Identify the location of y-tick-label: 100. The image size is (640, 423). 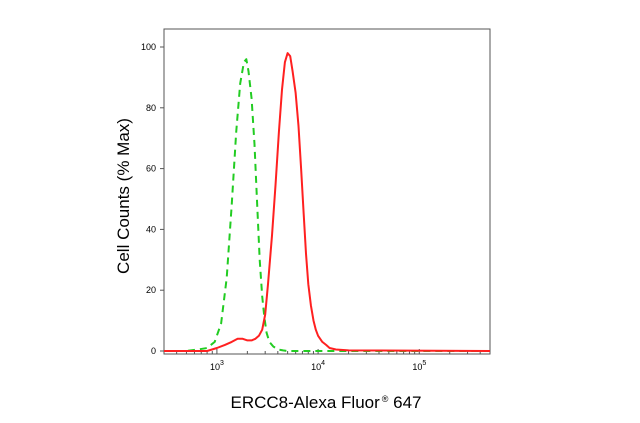
(148, 47).